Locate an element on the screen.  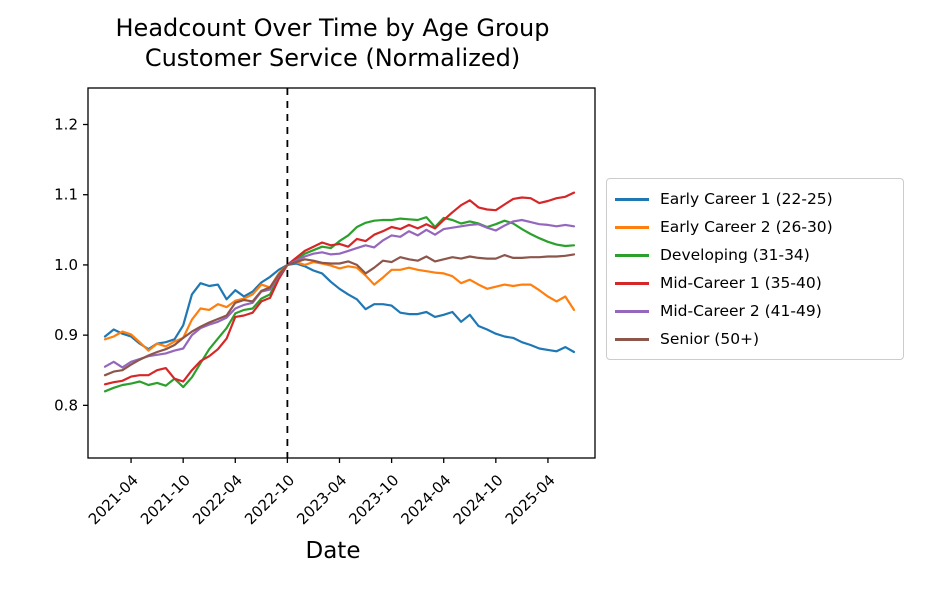
legend-label: Senior (50+) is located at coordinates (710, 339).